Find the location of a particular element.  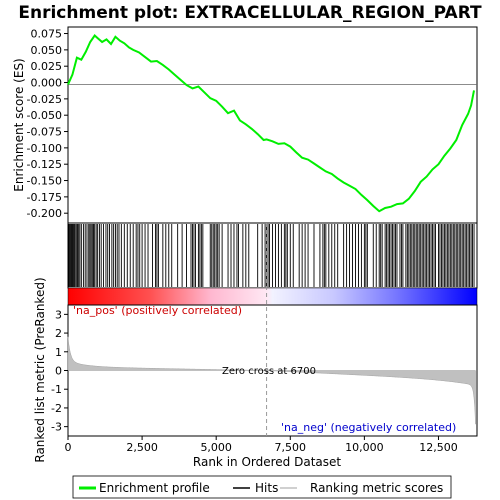

legend-metric-label: Ranking metric scores is located at coordinates (376, 488).